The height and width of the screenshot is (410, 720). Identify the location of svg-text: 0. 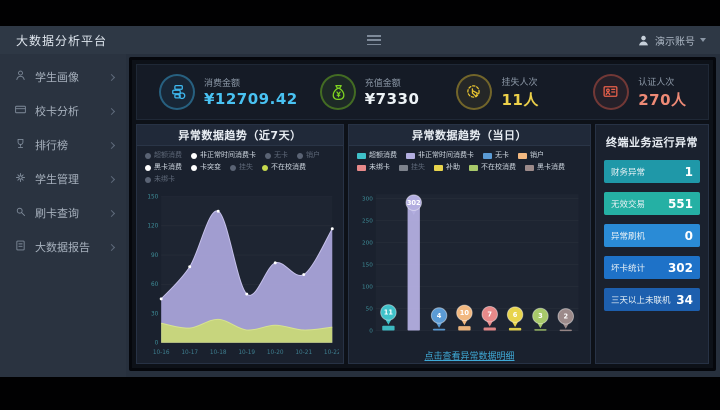
(157, 344).